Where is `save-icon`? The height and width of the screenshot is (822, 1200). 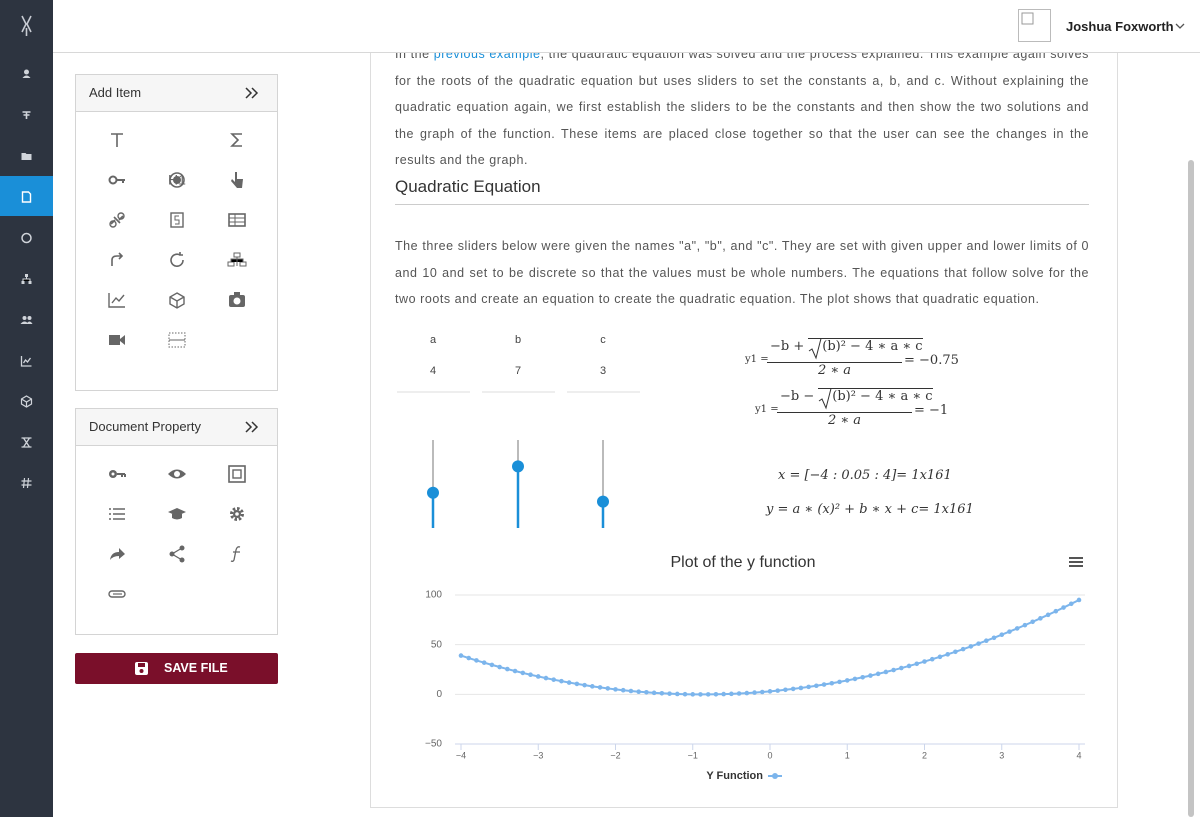
save-icon is located at coordinates (141, 668).